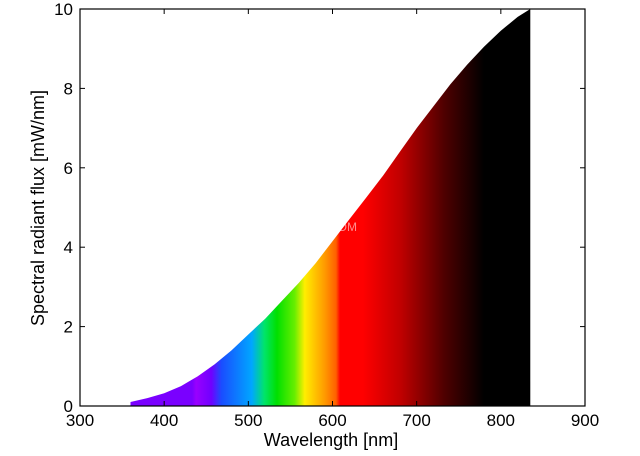 Image resolution: width=640 pixels, height=456 pixels. What do you see at coordinates (80, 420) in the screenshot?
I see `x-tick-label: 300` at bounding box center [80, 420].